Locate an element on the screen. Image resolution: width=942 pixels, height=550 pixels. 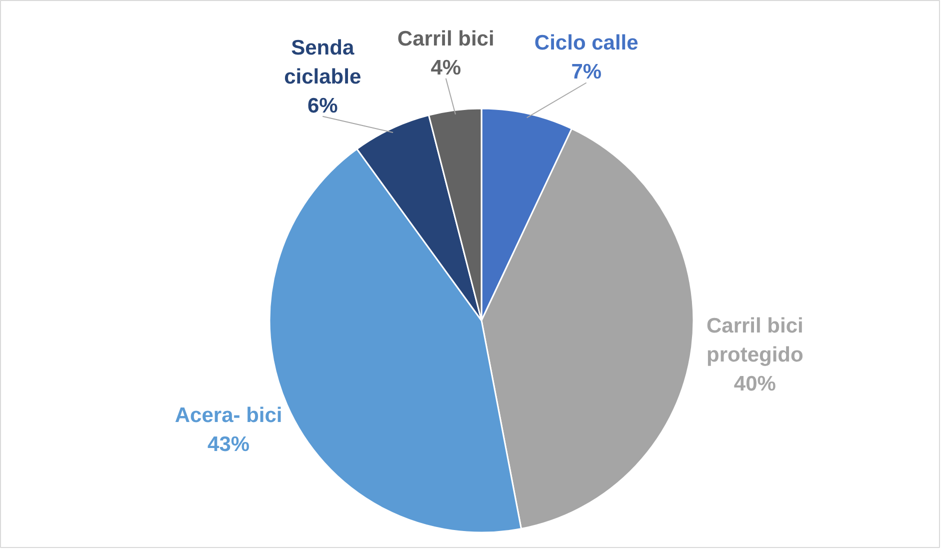
data-label: 43% is located at coordinates (229, 444).